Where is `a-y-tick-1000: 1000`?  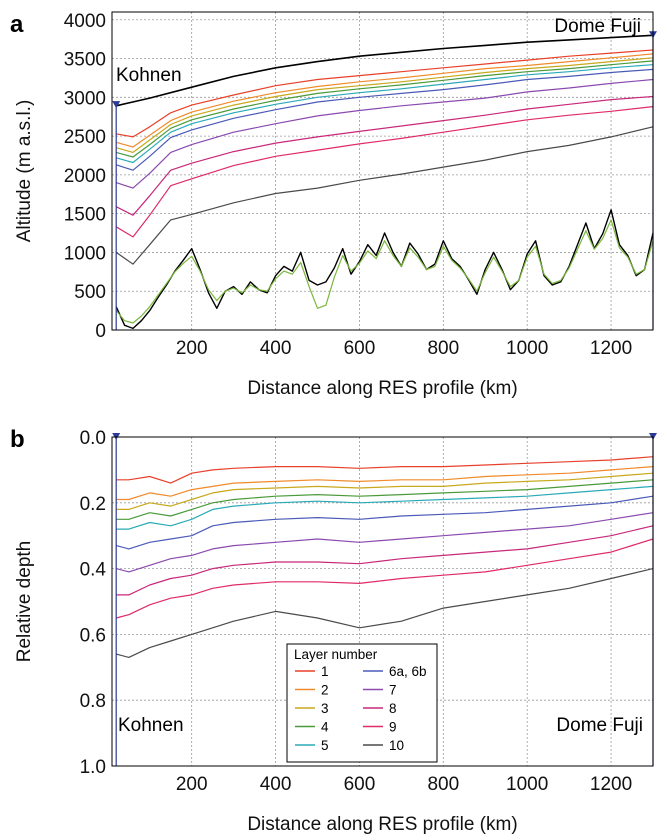 a-y-tick-1000: 1000 is located at coordinates (85, 253).